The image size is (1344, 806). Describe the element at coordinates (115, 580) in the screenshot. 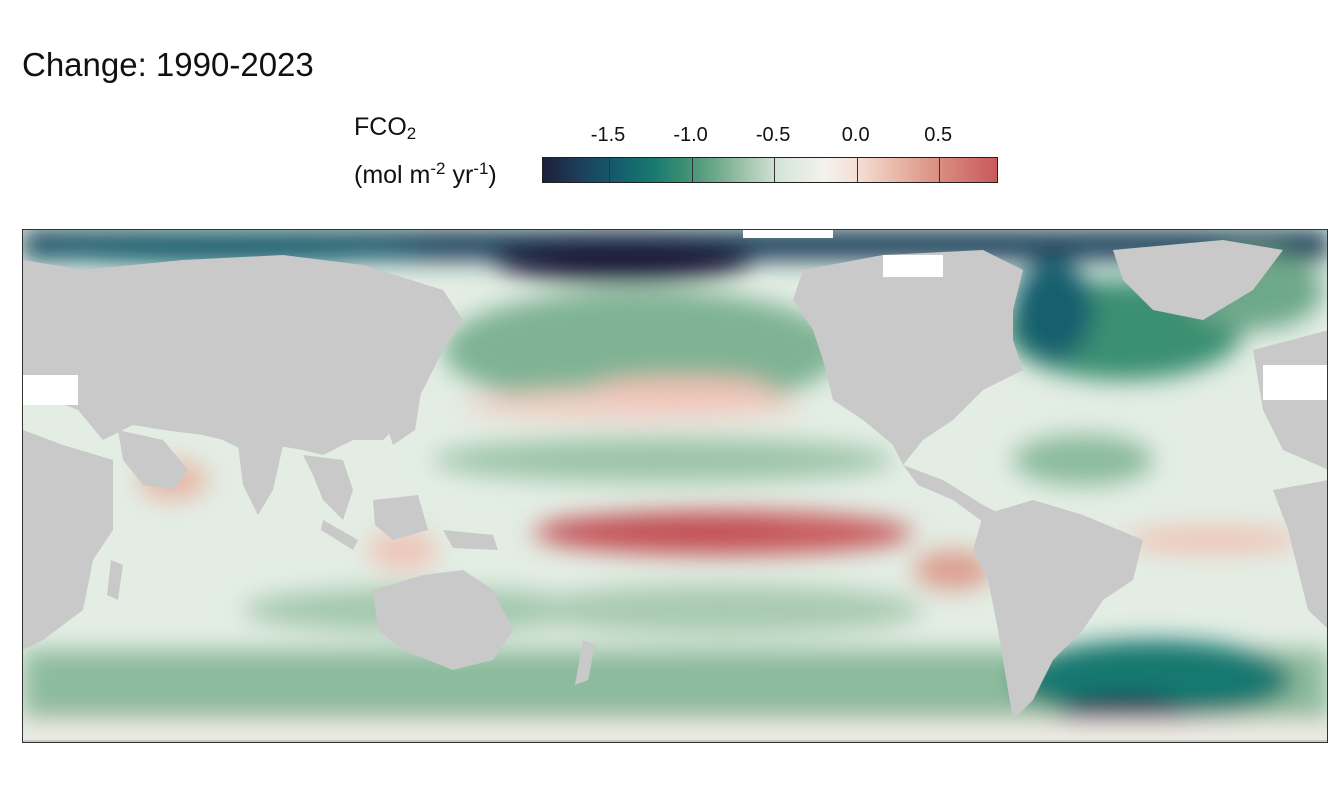

I see `land-madagascar` at that location.